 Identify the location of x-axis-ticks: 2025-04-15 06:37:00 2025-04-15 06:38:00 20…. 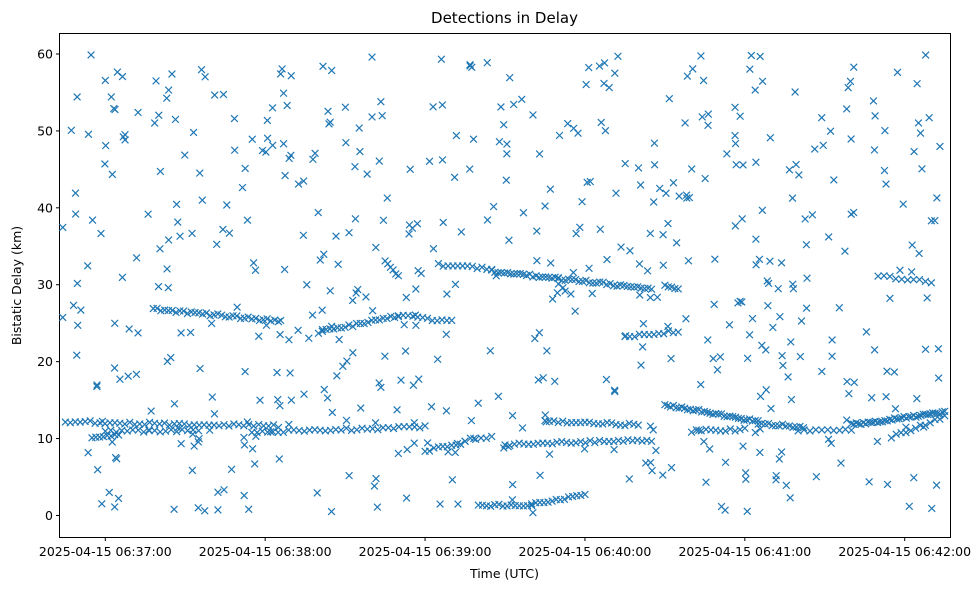
(505, 548).